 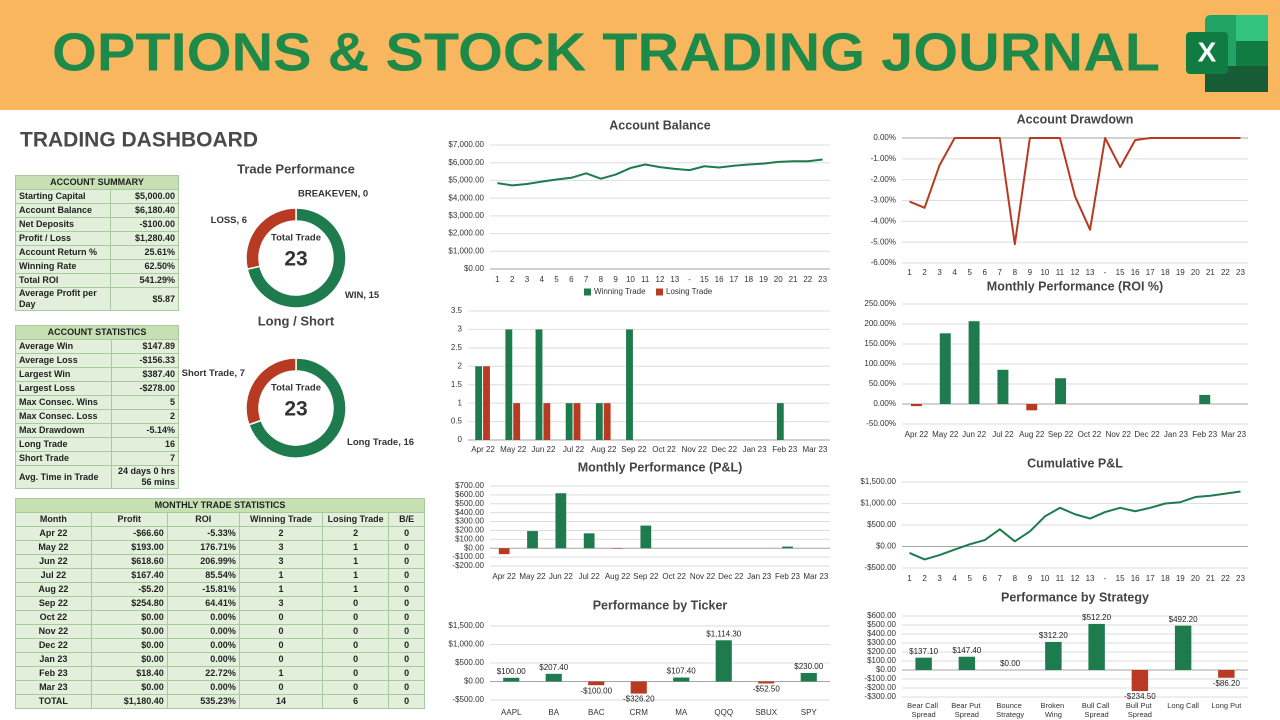 What do you see at coordinates (53, 603) in the screenshot?
I see `table-cell: Sep 22` at bounding box center [53, 603].